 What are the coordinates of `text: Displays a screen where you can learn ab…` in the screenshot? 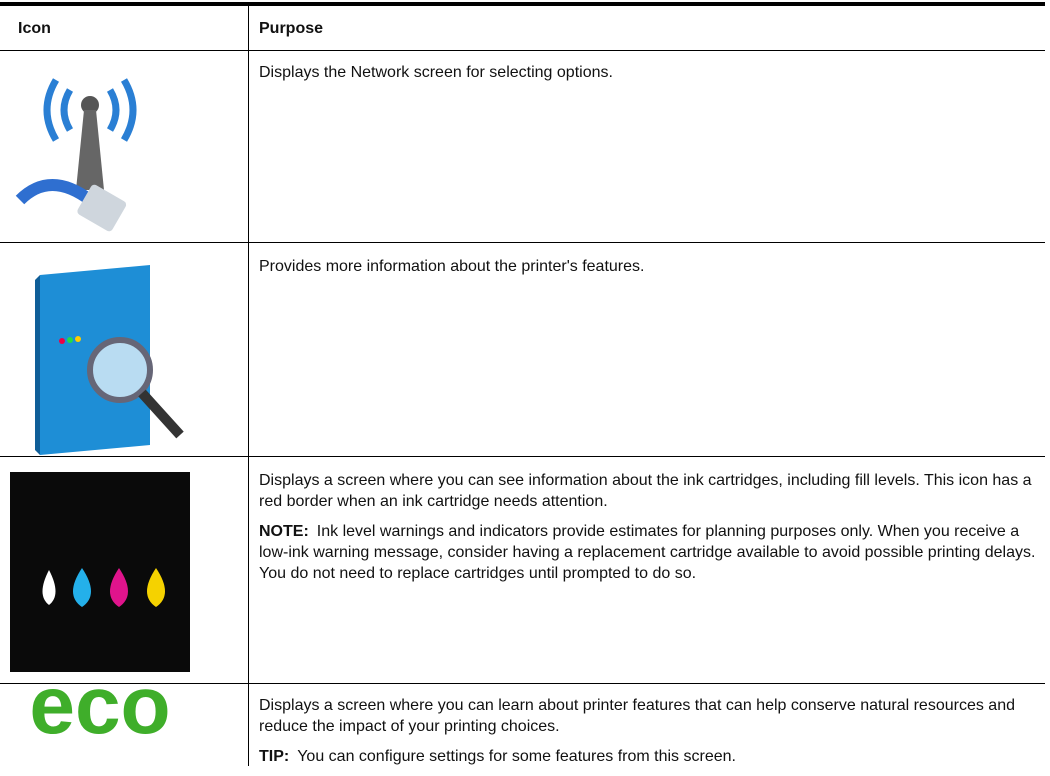 It's located at (637, 716).